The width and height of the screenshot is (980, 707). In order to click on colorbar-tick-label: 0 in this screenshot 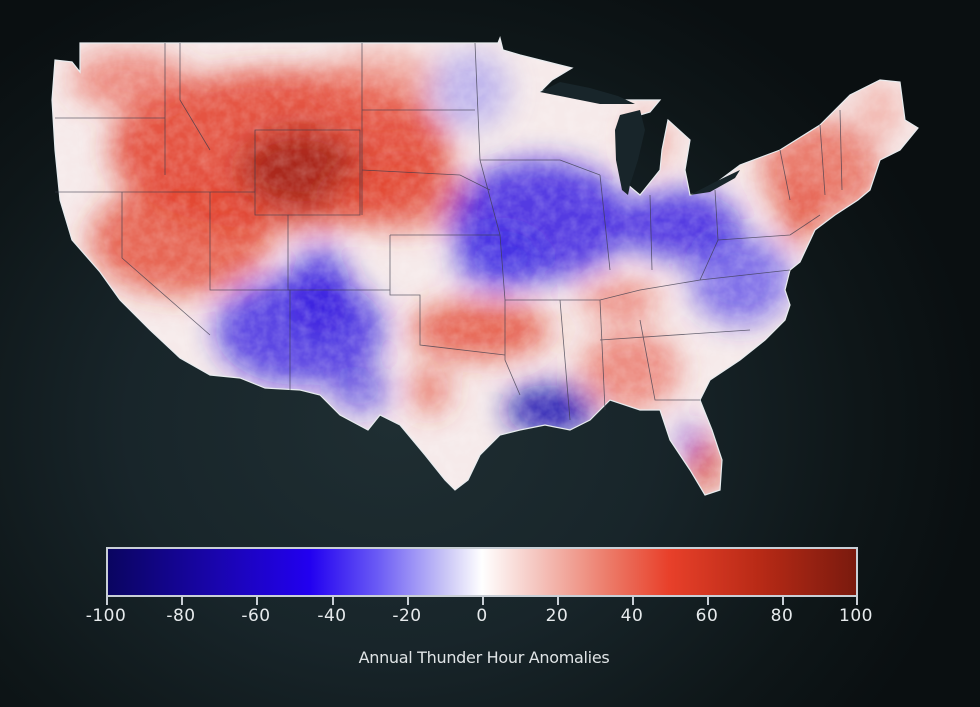, I will do `click(482, 616)`.